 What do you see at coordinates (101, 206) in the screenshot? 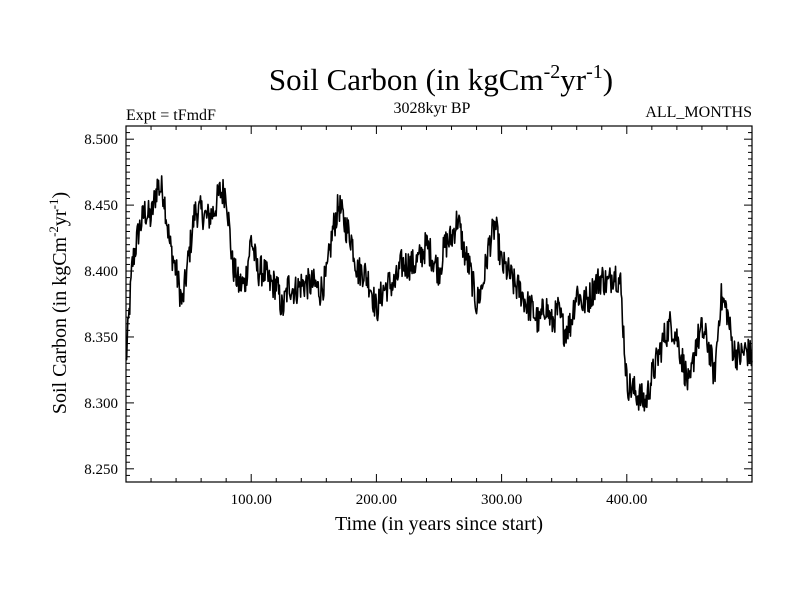
I see `y-tick-label: 8.450` at bounding box center [101, 206].